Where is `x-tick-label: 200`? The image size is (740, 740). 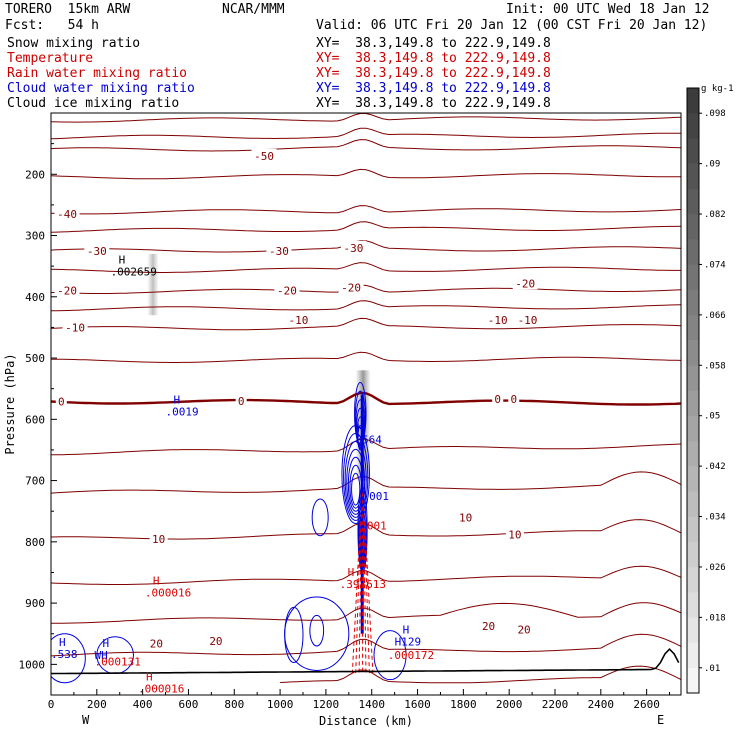
x-tick-label: 200 is located at coordinates (97, 704).